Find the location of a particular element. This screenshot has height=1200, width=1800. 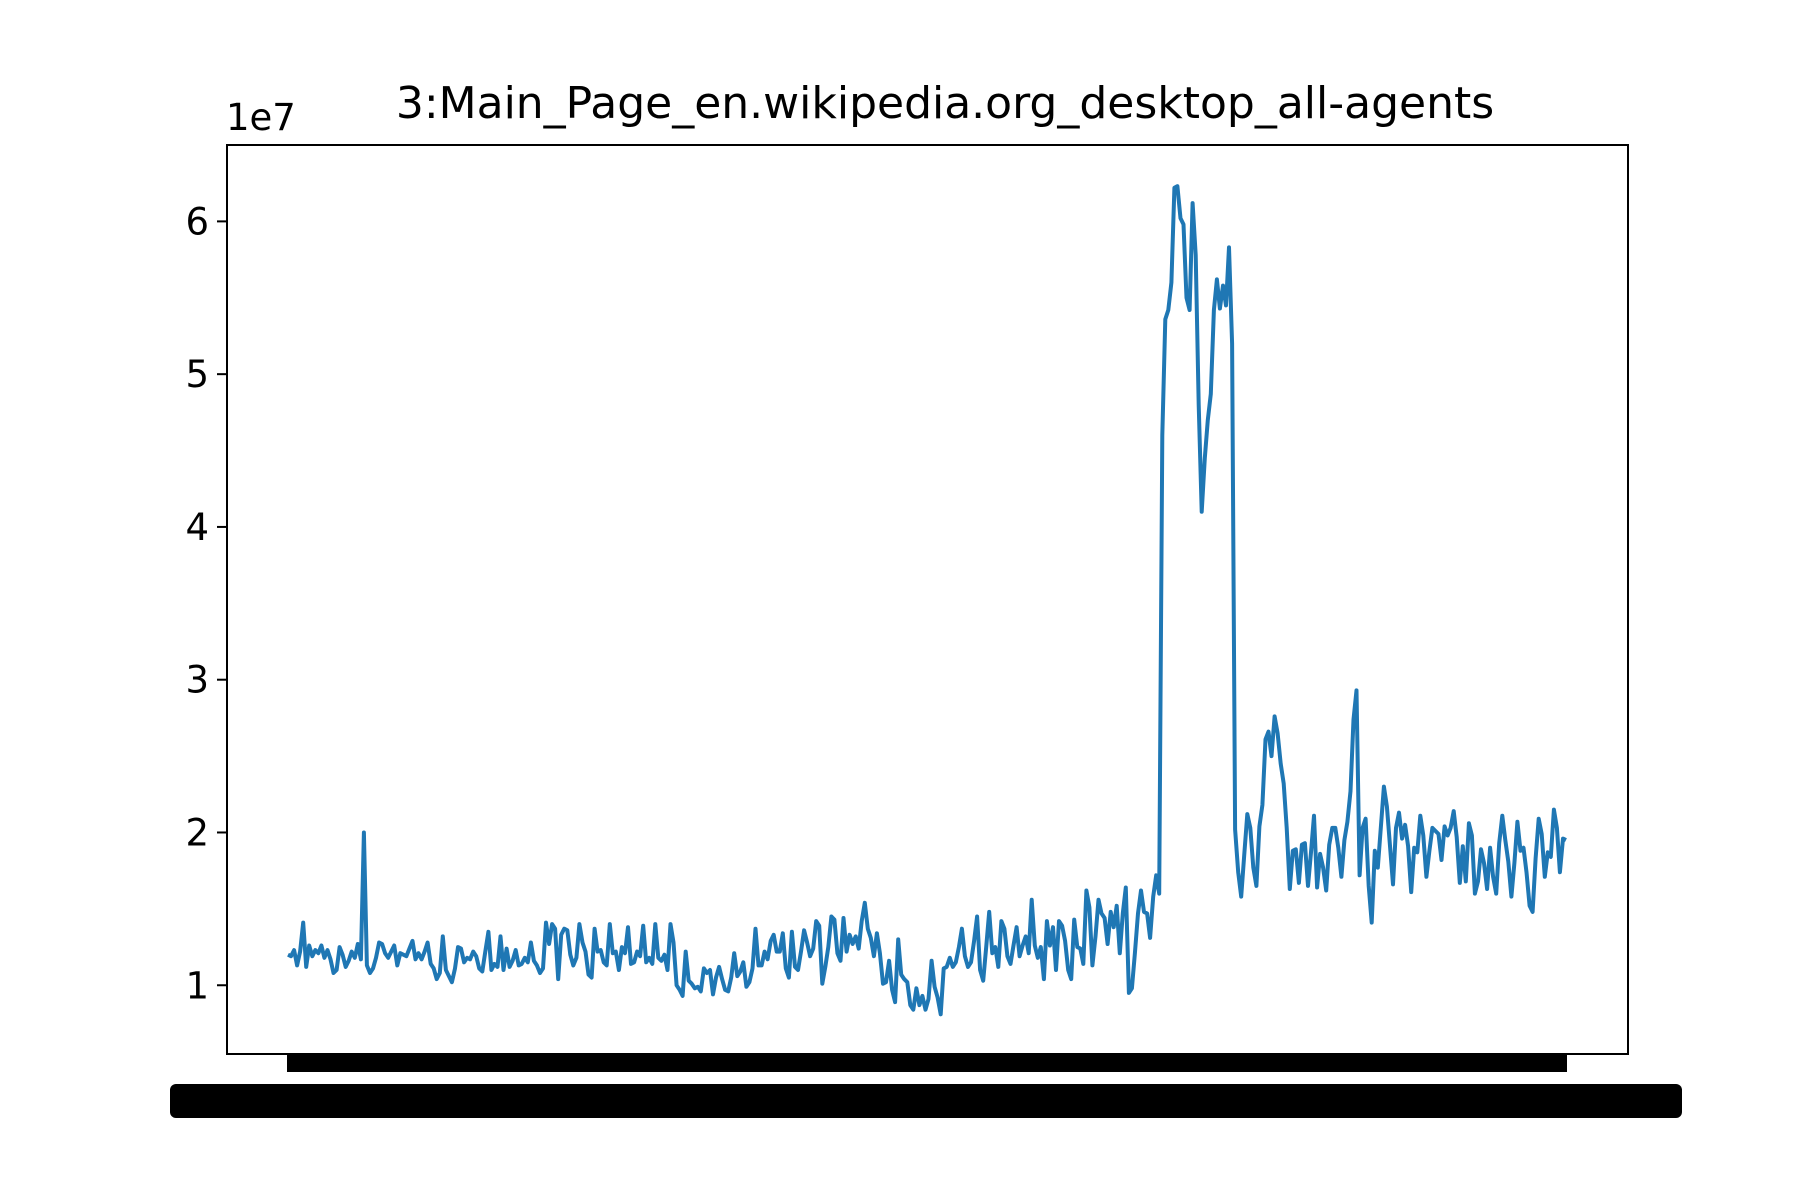

x-axis is located at coordinates (926, 1086).